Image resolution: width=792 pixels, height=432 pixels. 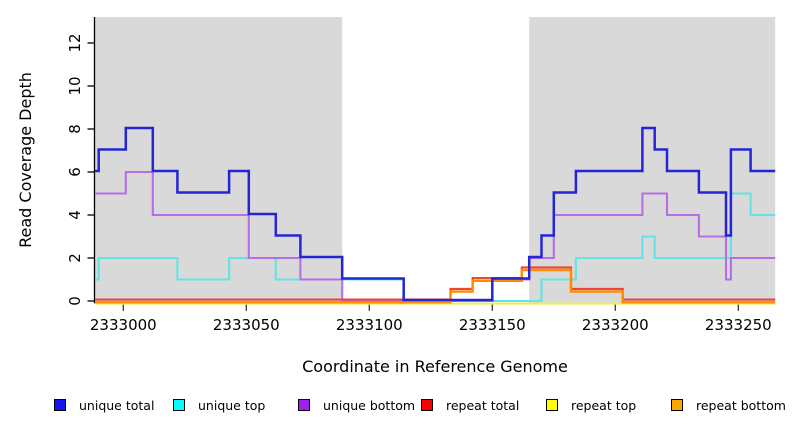 What do you see at coordinates (304, 405) in the screenshot?
I see `legend-swatch-unique-bottom` at bounding box center [304, 405].